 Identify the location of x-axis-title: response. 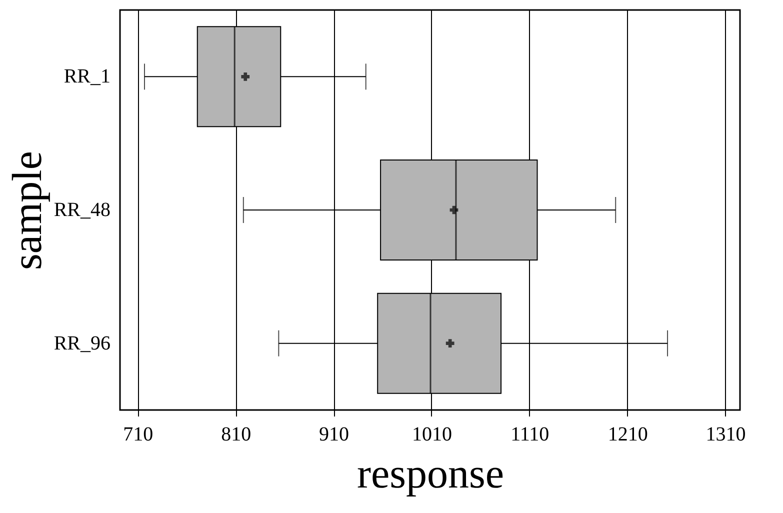
(430, 475).